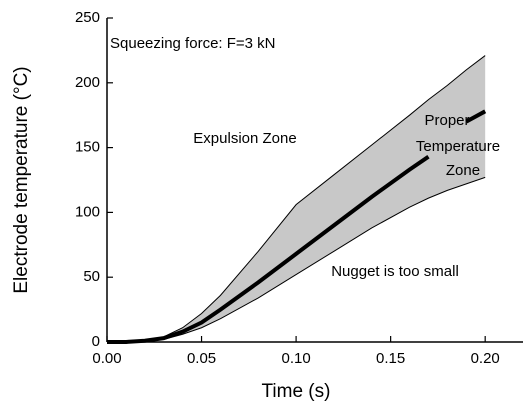 The width and height of the screenshot is (530, 407). I want to click on annotation: Zone, so click(463, 170).